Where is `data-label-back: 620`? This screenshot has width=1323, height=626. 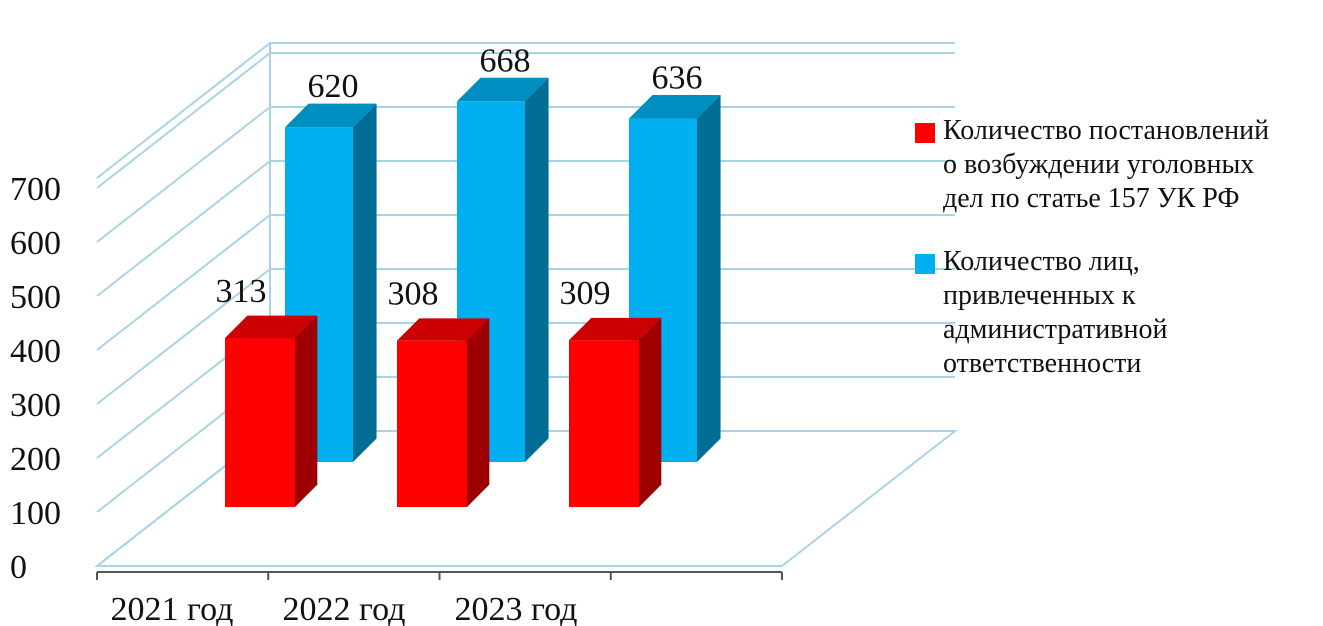 data-label-back: 620 is located at coordinates (333, 86).